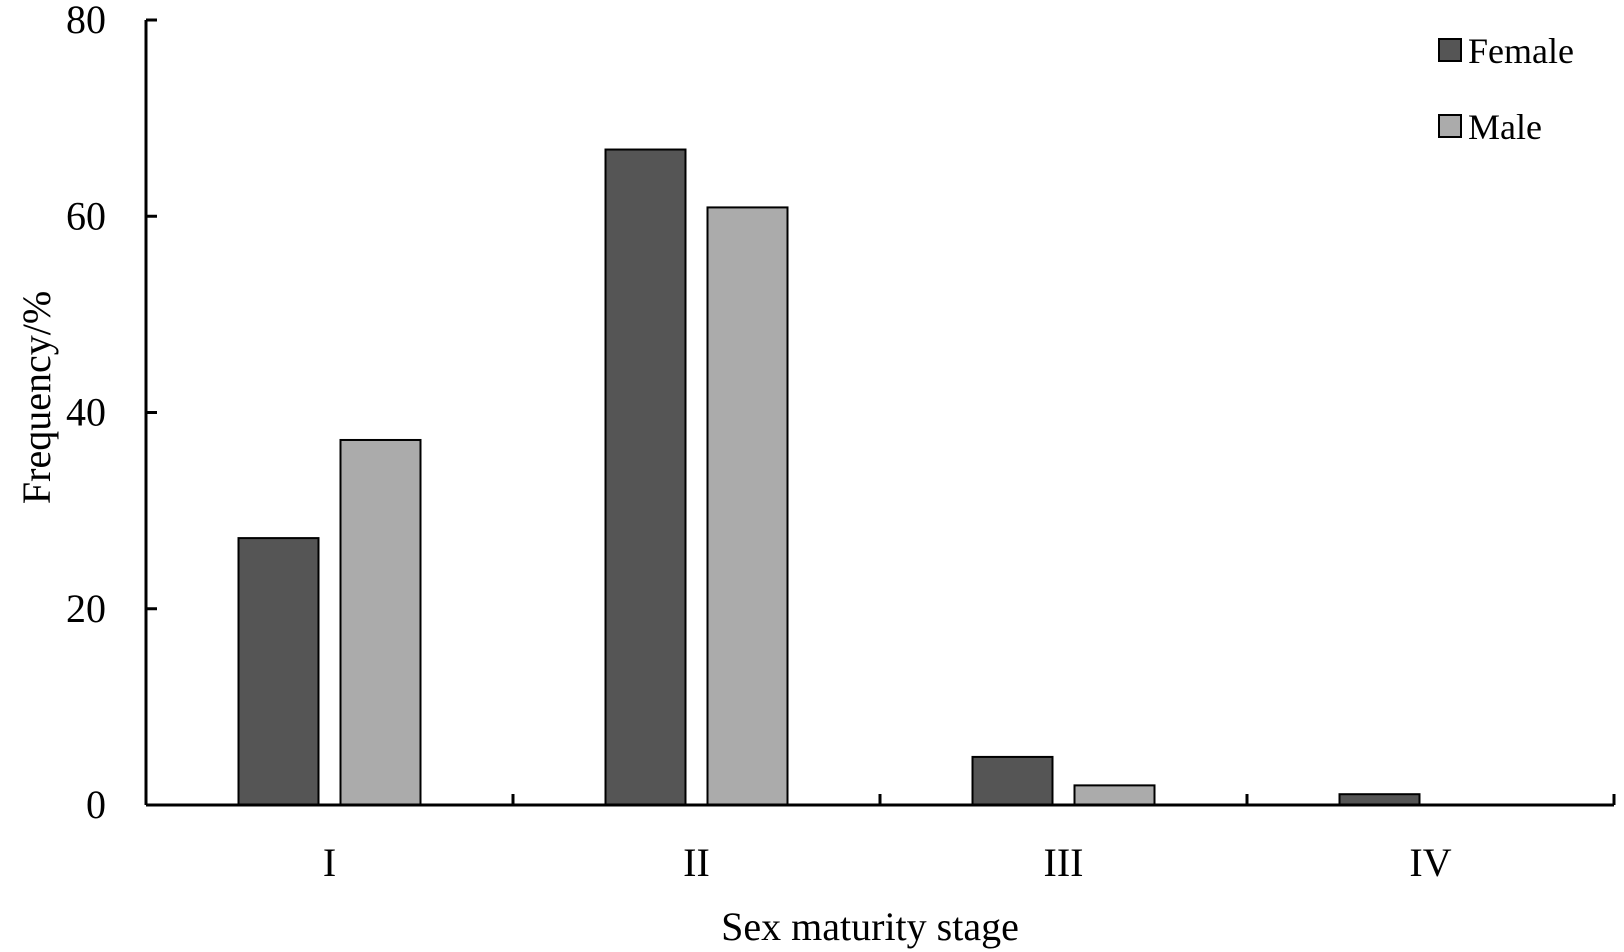  Describe the element at coordinates (86, 215) in the screenshot. I see `y-tick-label: 60` at that location.